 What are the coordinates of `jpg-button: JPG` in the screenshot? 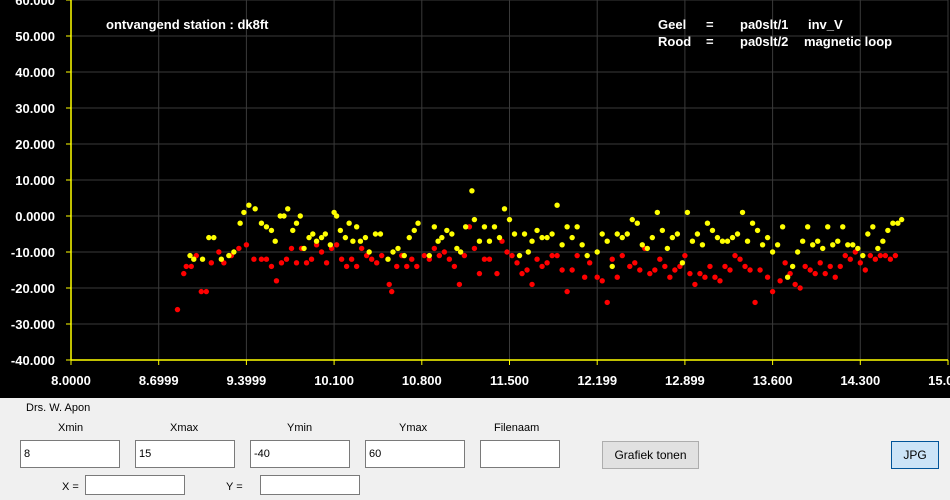 It's located at (915, 455).